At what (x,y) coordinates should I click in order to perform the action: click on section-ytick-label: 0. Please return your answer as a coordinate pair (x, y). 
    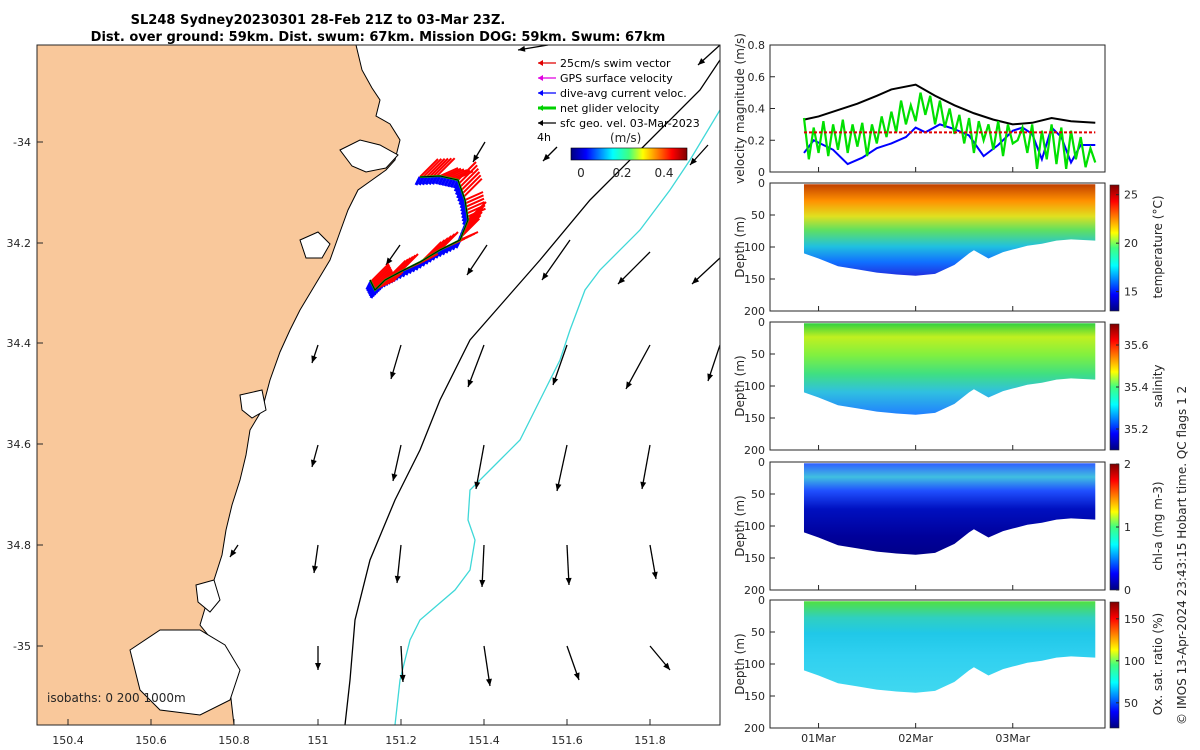
    Looking at the image, I should click on (761, 322).